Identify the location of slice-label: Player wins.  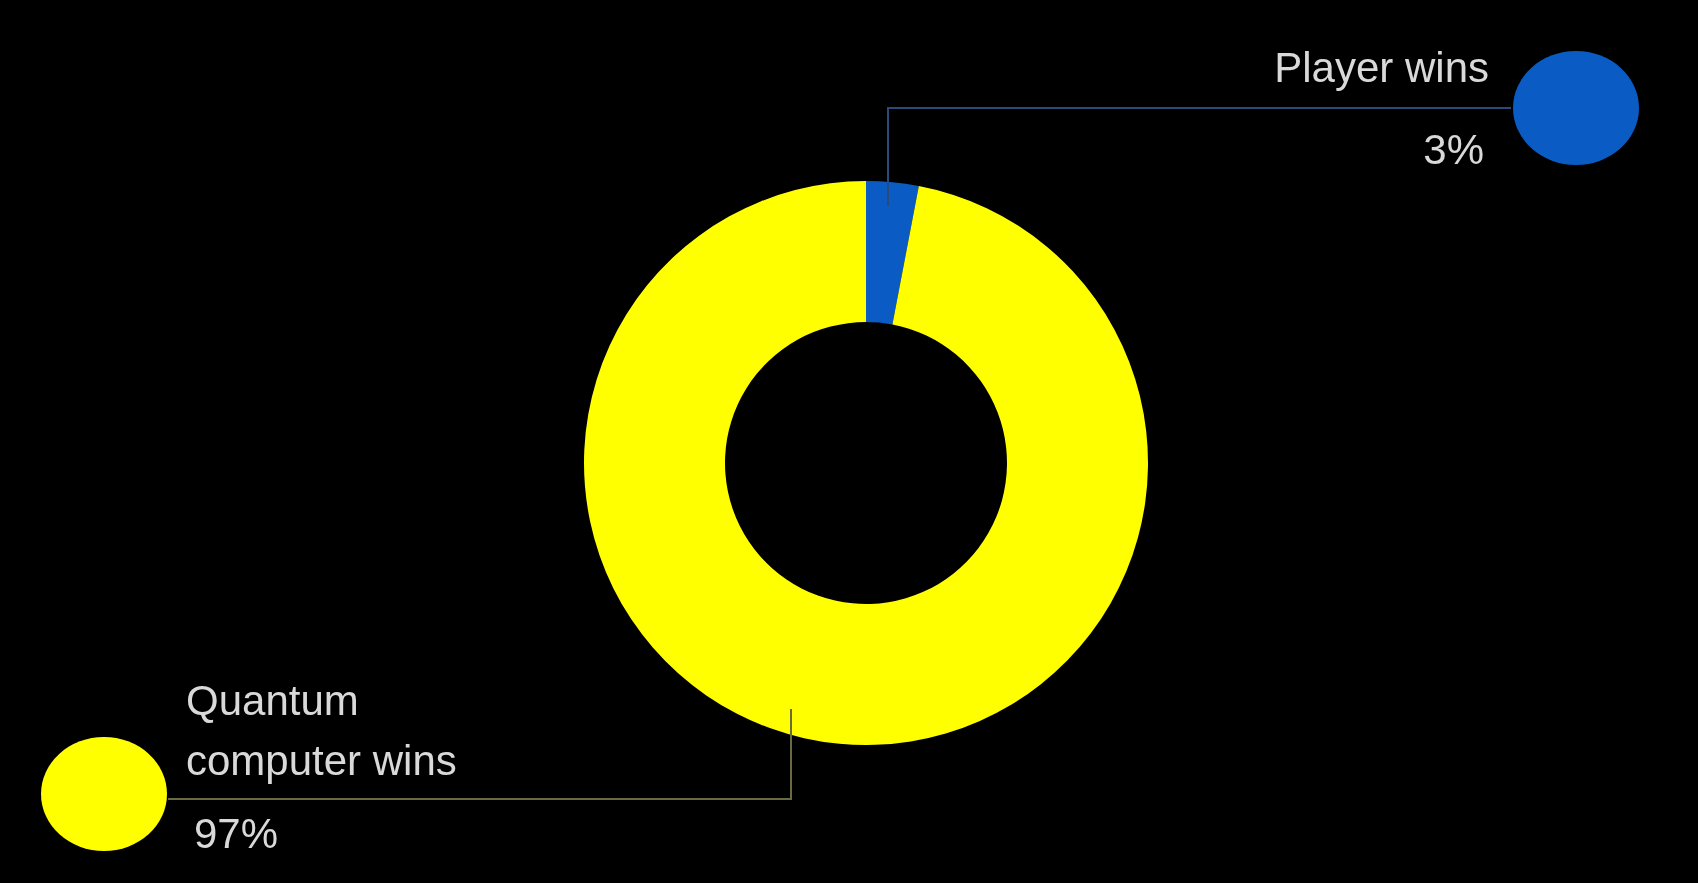
(1381, 67).